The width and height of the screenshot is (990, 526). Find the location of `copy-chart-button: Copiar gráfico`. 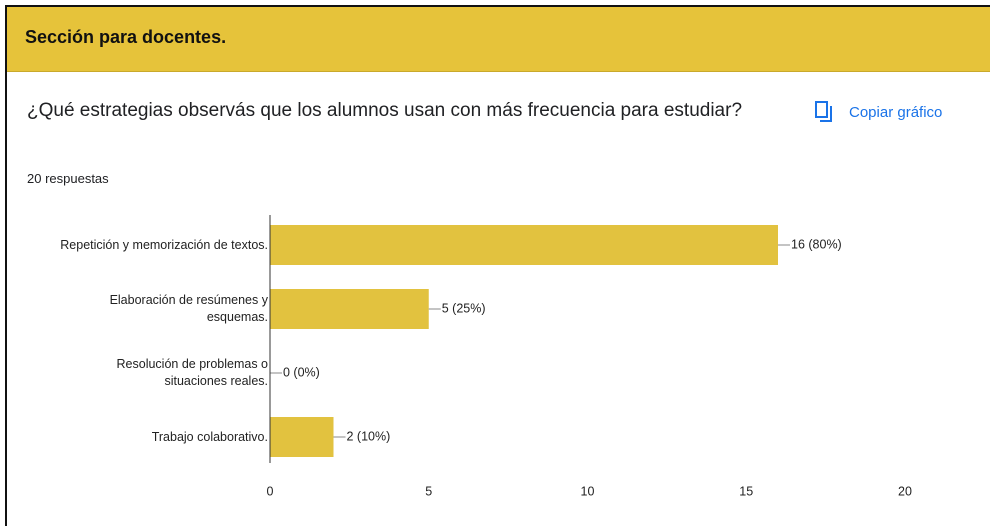

copy-chart-button: Copiar gráfico is located at coordinates (878, 112).